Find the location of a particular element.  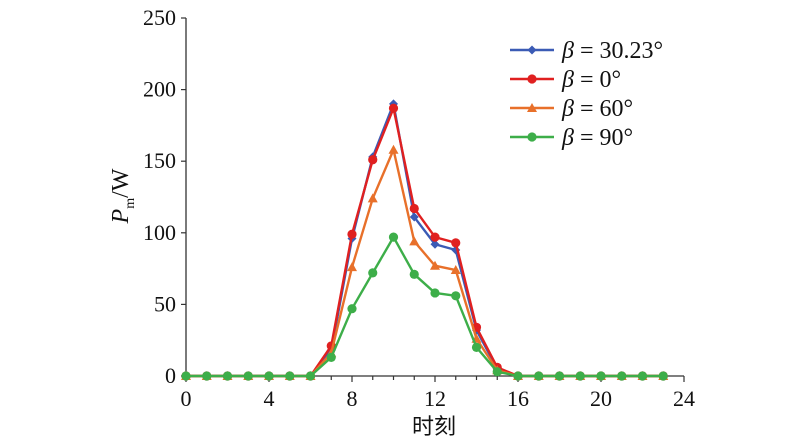

legend-label-value: = 30.23° is located at coordinates (618, 51).